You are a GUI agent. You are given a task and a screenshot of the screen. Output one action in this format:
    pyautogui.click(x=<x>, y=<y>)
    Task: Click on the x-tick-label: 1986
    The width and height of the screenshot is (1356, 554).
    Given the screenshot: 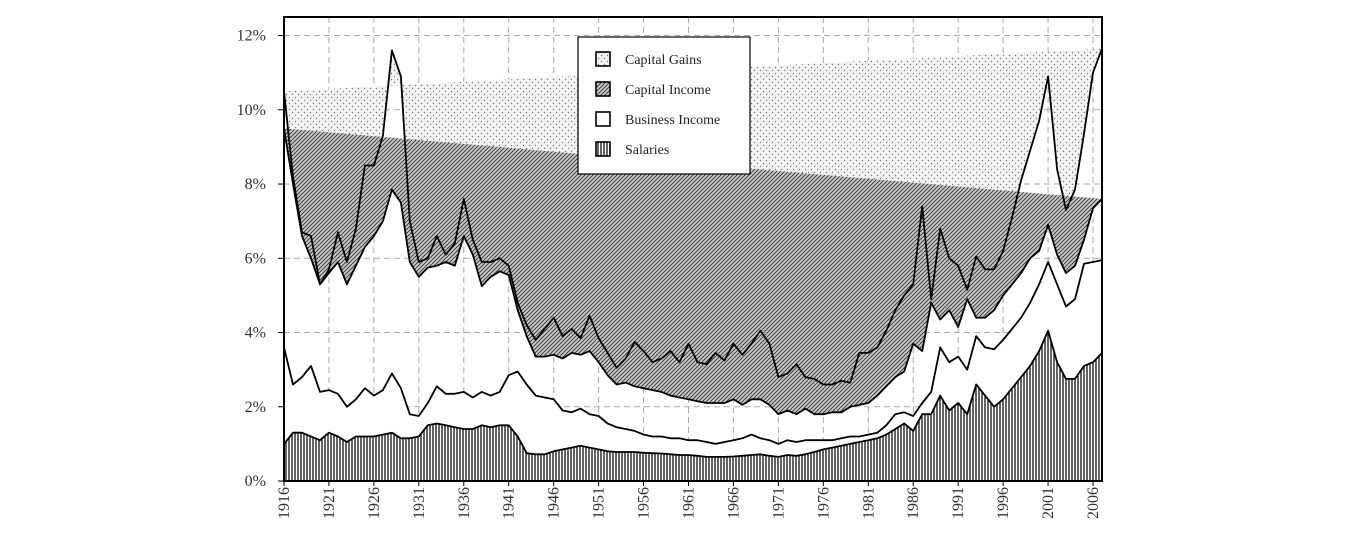 What is the action you would take?
    pyautogui.click(x=913, y=503)
    